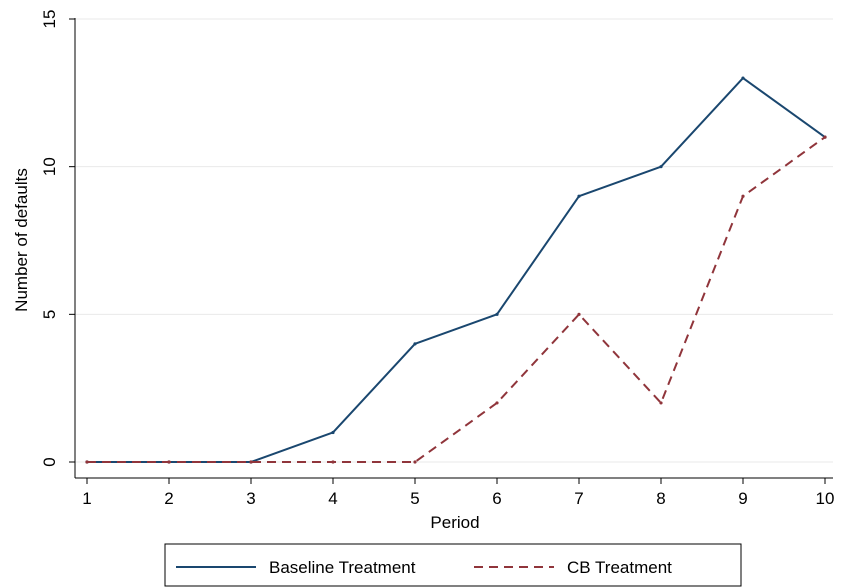 Image resolution: width=841 pixels, height=588 pixels. Describe the element at coordinates (619, 567) in the screenshot. I see `legend-label-cb: CB Treatment` at that location.